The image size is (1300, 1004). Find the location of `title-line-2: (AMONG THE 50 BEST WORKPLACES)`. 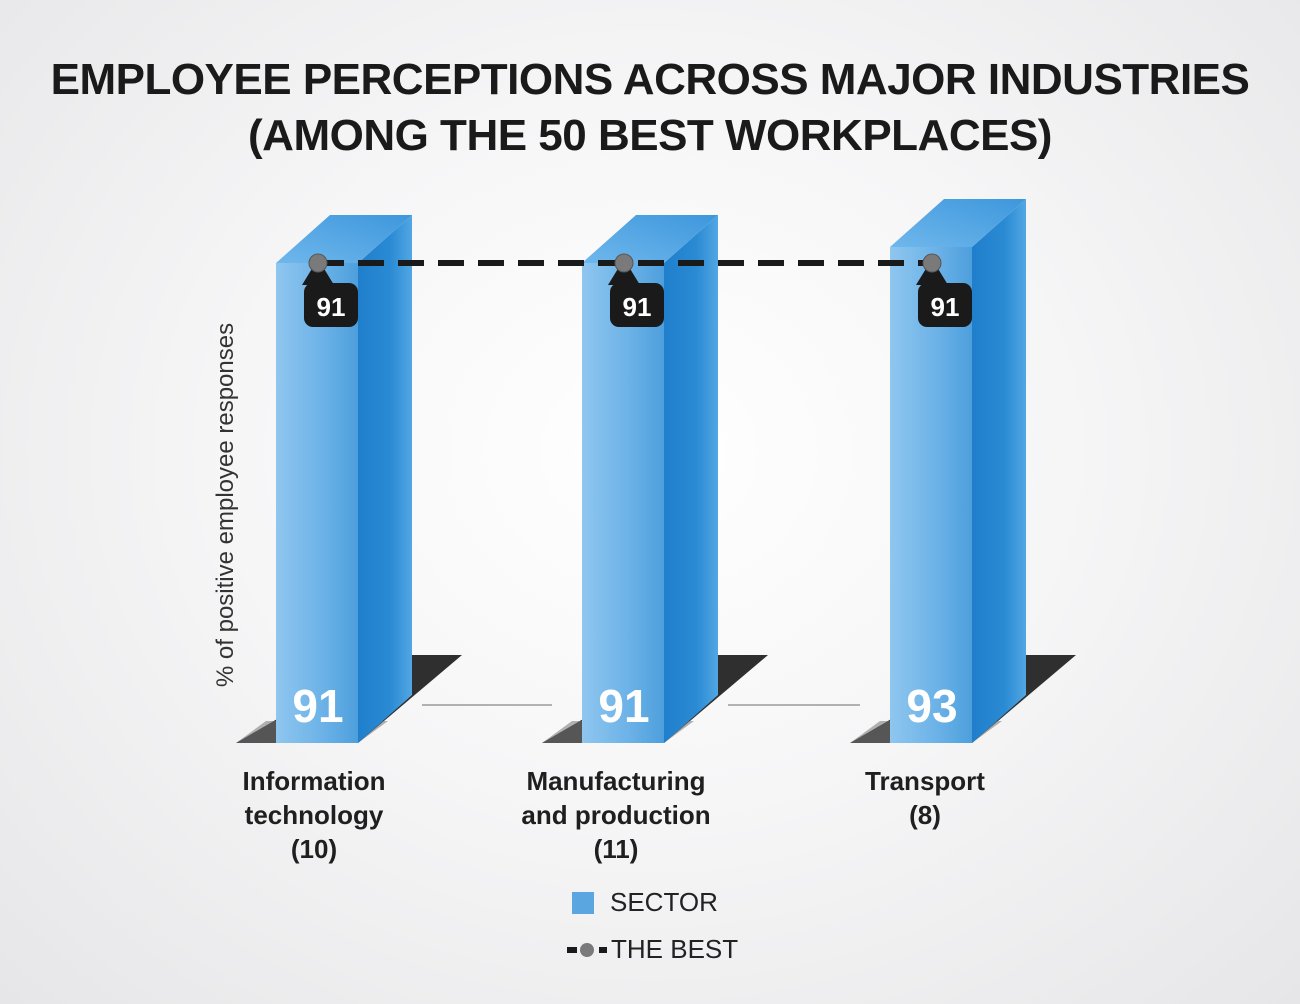

title-line-2: (AMONG THE 50 BEST WORKPLACES) is located at coordinates (650, 135).